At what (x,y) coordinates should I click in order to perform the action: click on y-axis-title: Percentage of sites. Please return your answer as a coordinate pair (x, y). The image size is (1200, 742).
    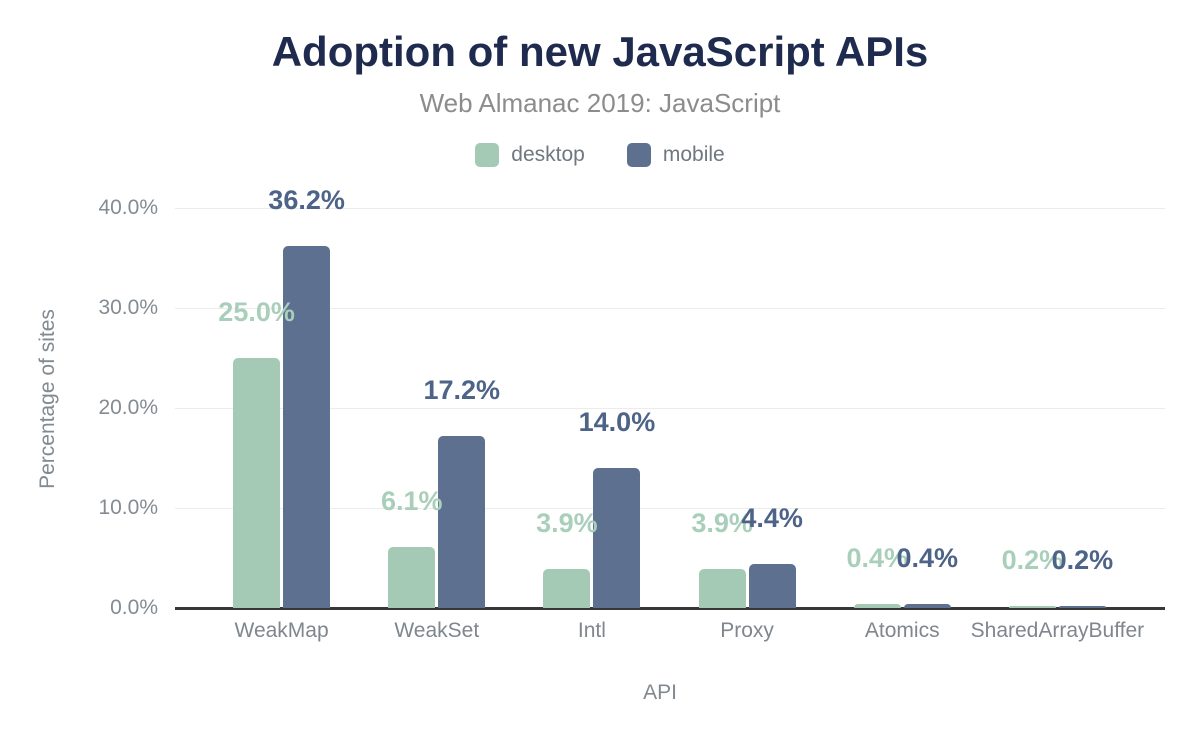
    Looking at the image, I should click on (47, 399).